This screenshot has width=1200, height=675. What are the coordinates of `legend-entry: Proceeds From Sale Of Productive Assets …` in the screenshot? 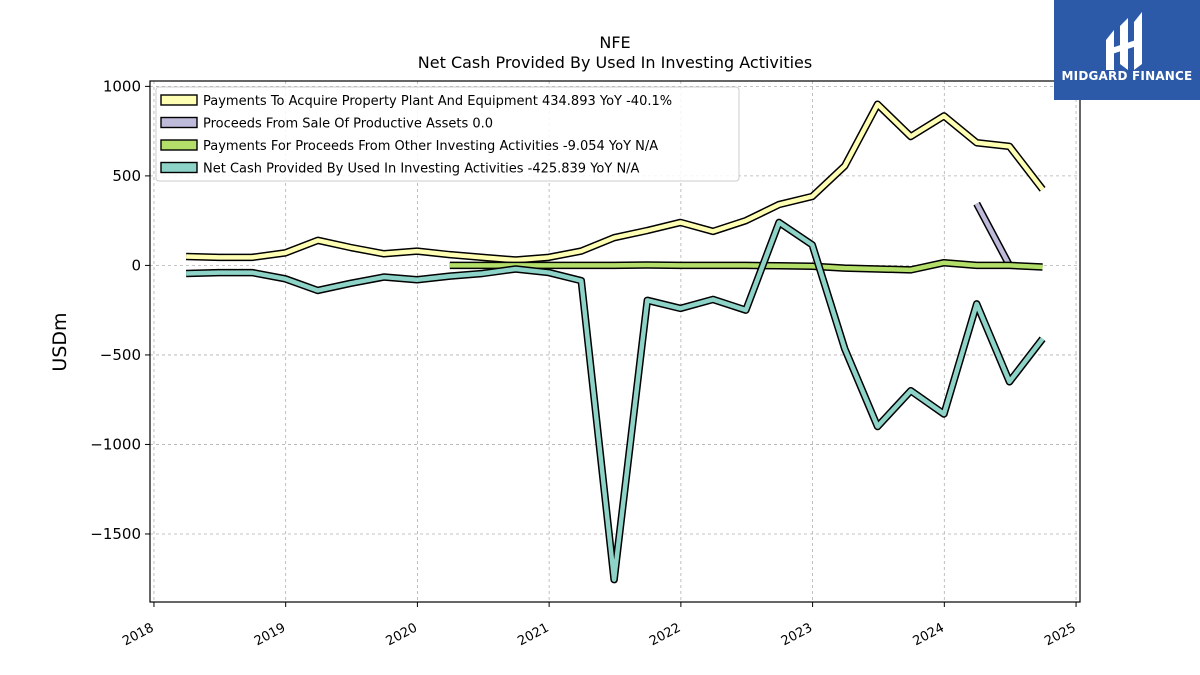 It's located at (348, 124).